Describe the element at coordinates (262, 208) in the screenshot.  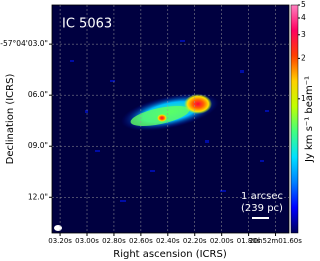
I see `scale-sublabel: (239 pc)` at that location.